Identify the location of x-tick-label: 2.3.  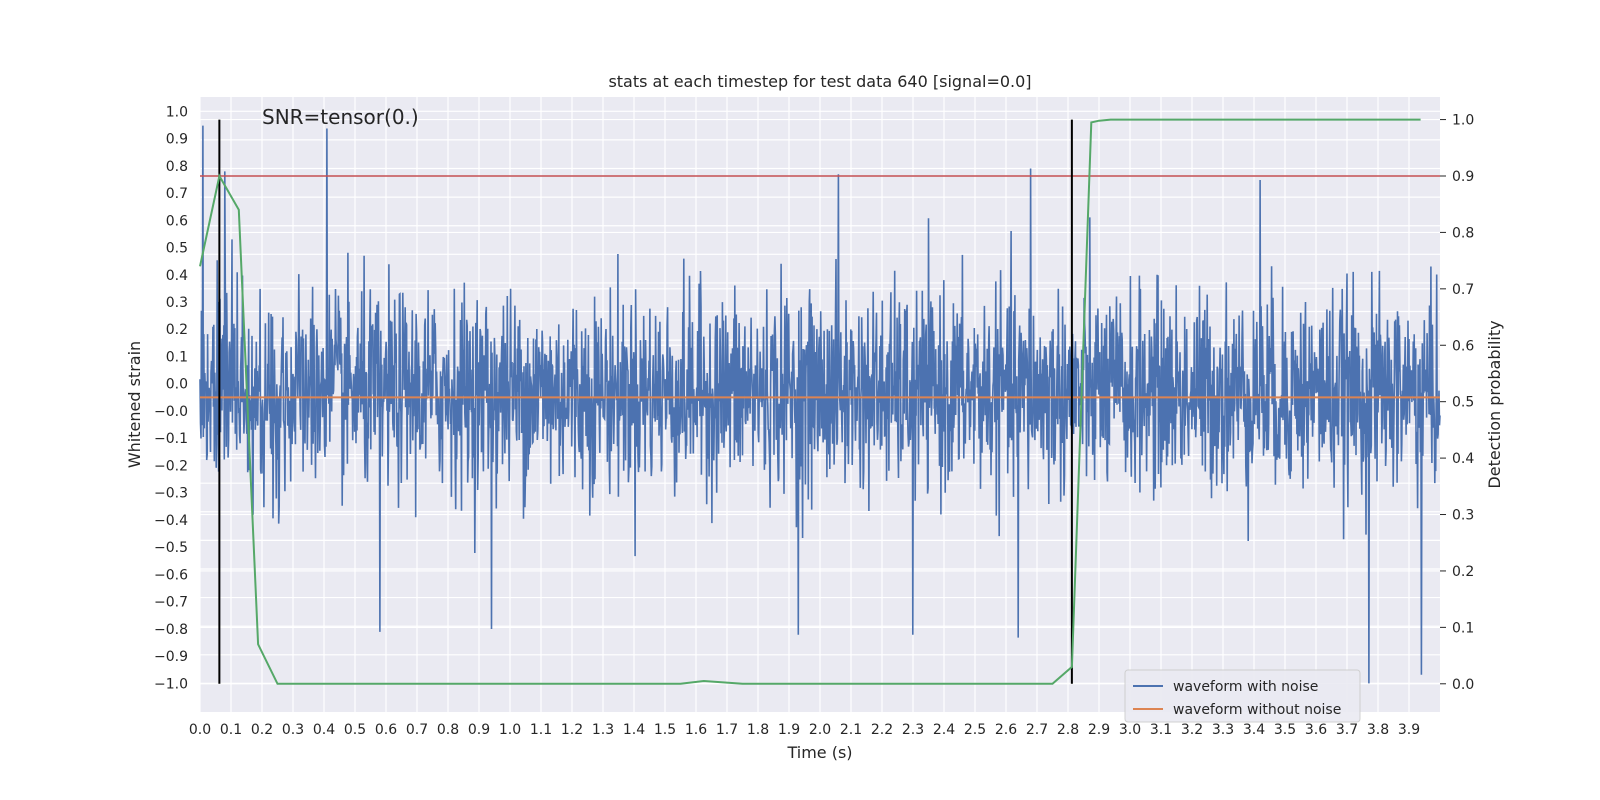
(913, 730).